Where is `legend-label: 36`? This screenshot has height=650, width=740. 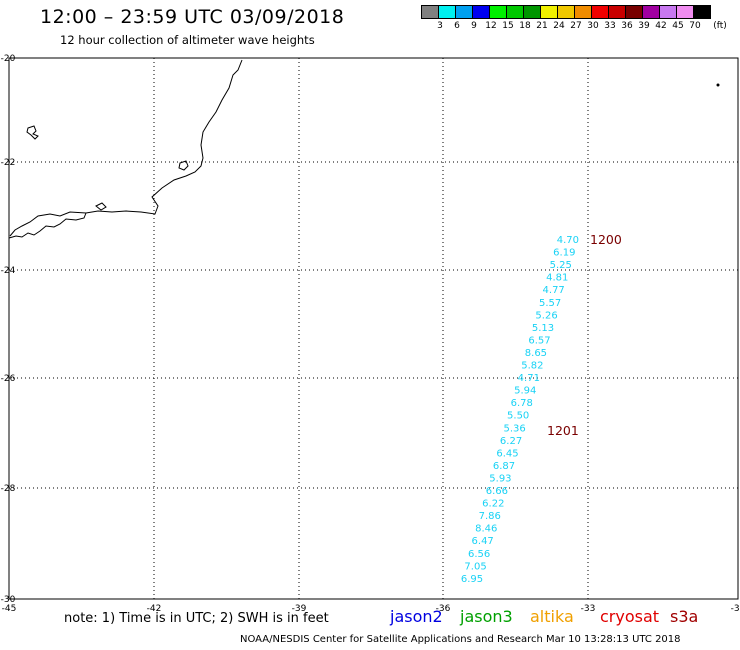
legend-label: 36 is located at coordinates (627, 26).